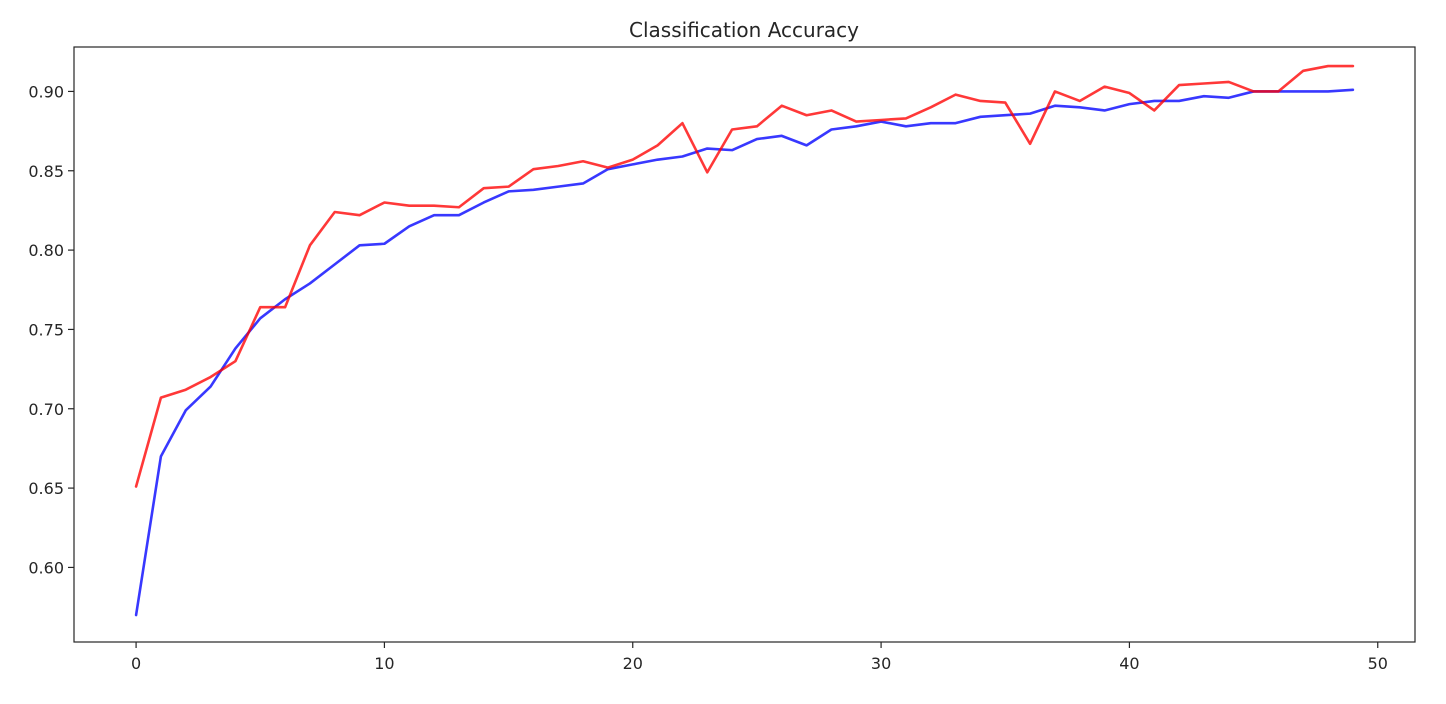  I want to click on x-tick-label: 30, so click(881, 663).